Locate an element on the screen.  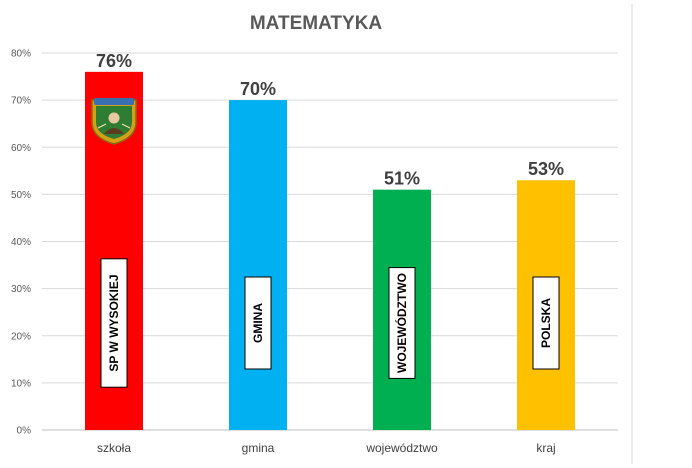
y-tick-label: 40% is located at coordinates (21, 242).